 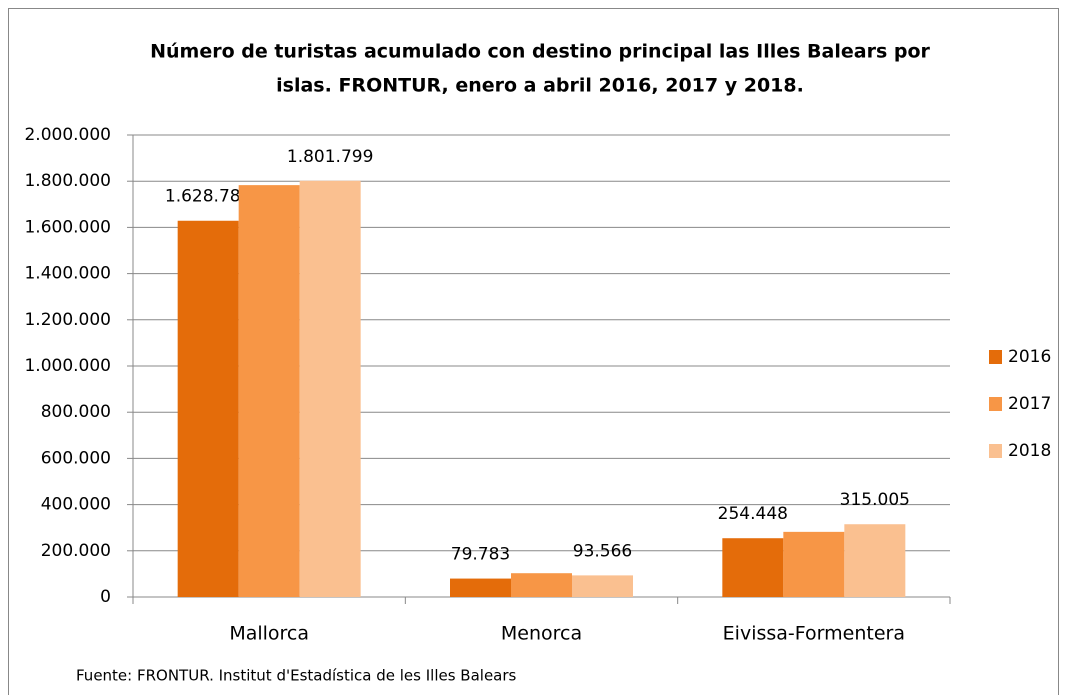 What do you see at coordinates (1029, 451) in the screenshot?
I see `legend-label: 2018` at bounding box center [1029, 451].